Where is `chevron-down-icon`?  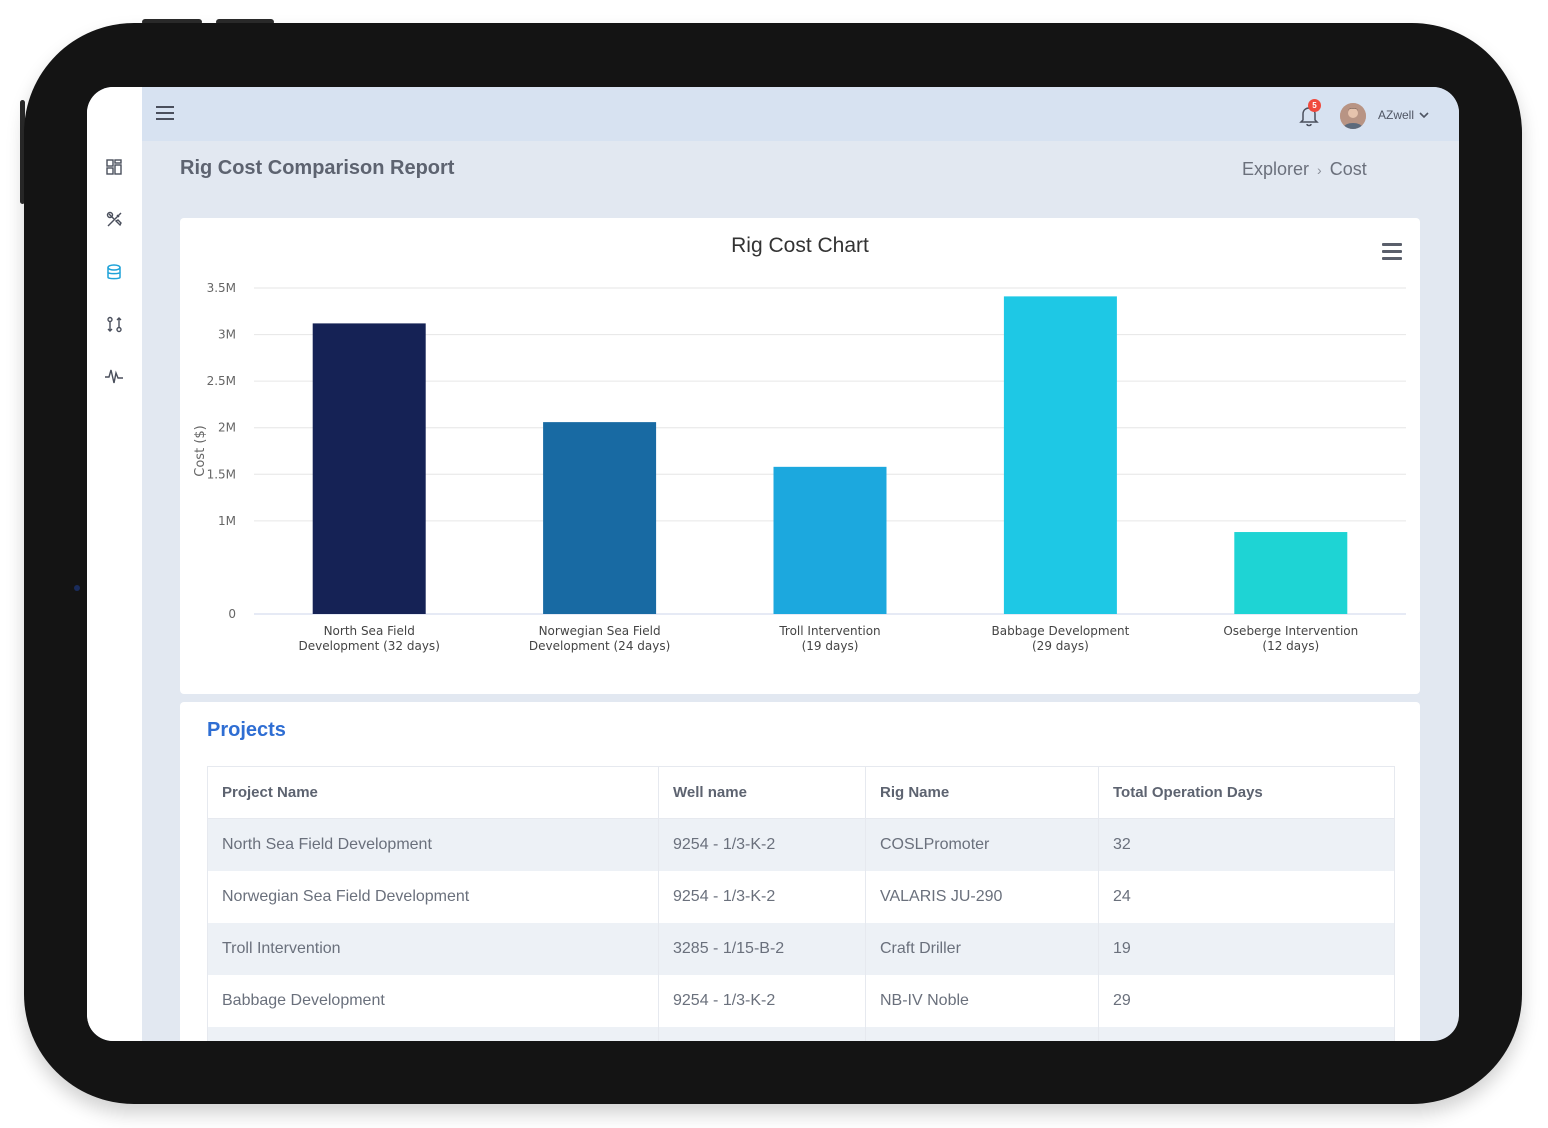
chevron-down-icon is located at coordinates (1425, 114).